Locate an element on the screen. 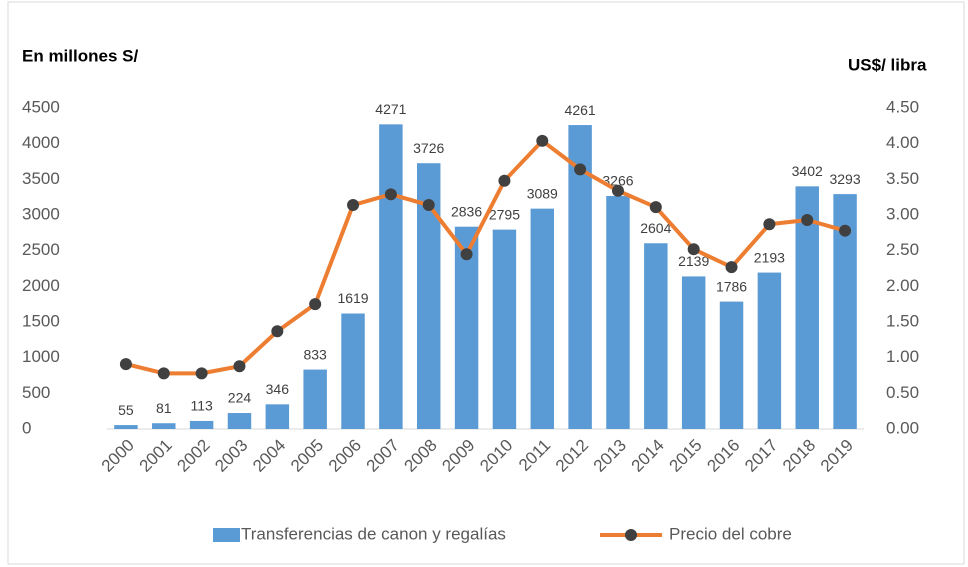 The height and width of the screenshot is (567, 968). x-tick-label: 2016 is located at coordinates (723, 456).